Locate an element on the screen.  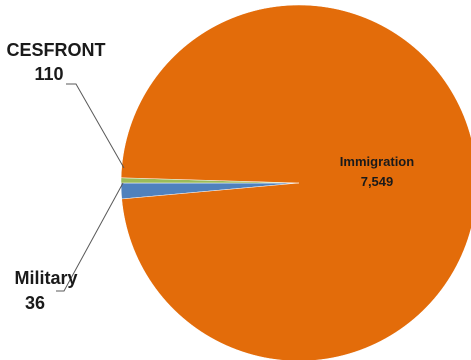
cesfront-value: 110 is located at coordinates (48, 74).